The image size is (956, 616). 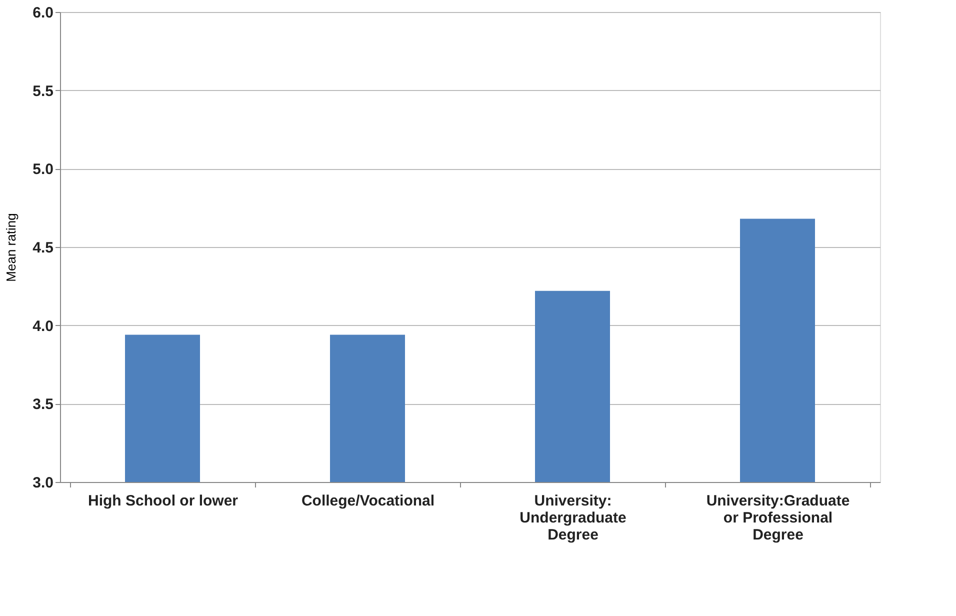 I want to click on y-tick-label: 5.0, so click(x=43, y=169).